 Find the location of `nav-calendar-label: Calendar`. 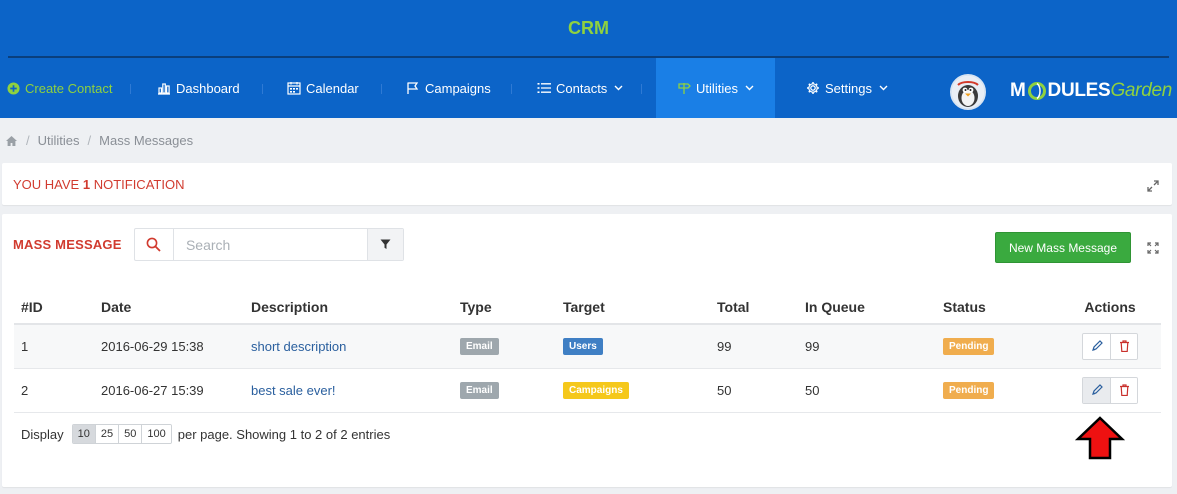

nav-calendar-label: Calendar is located at coordinates (332, 88).